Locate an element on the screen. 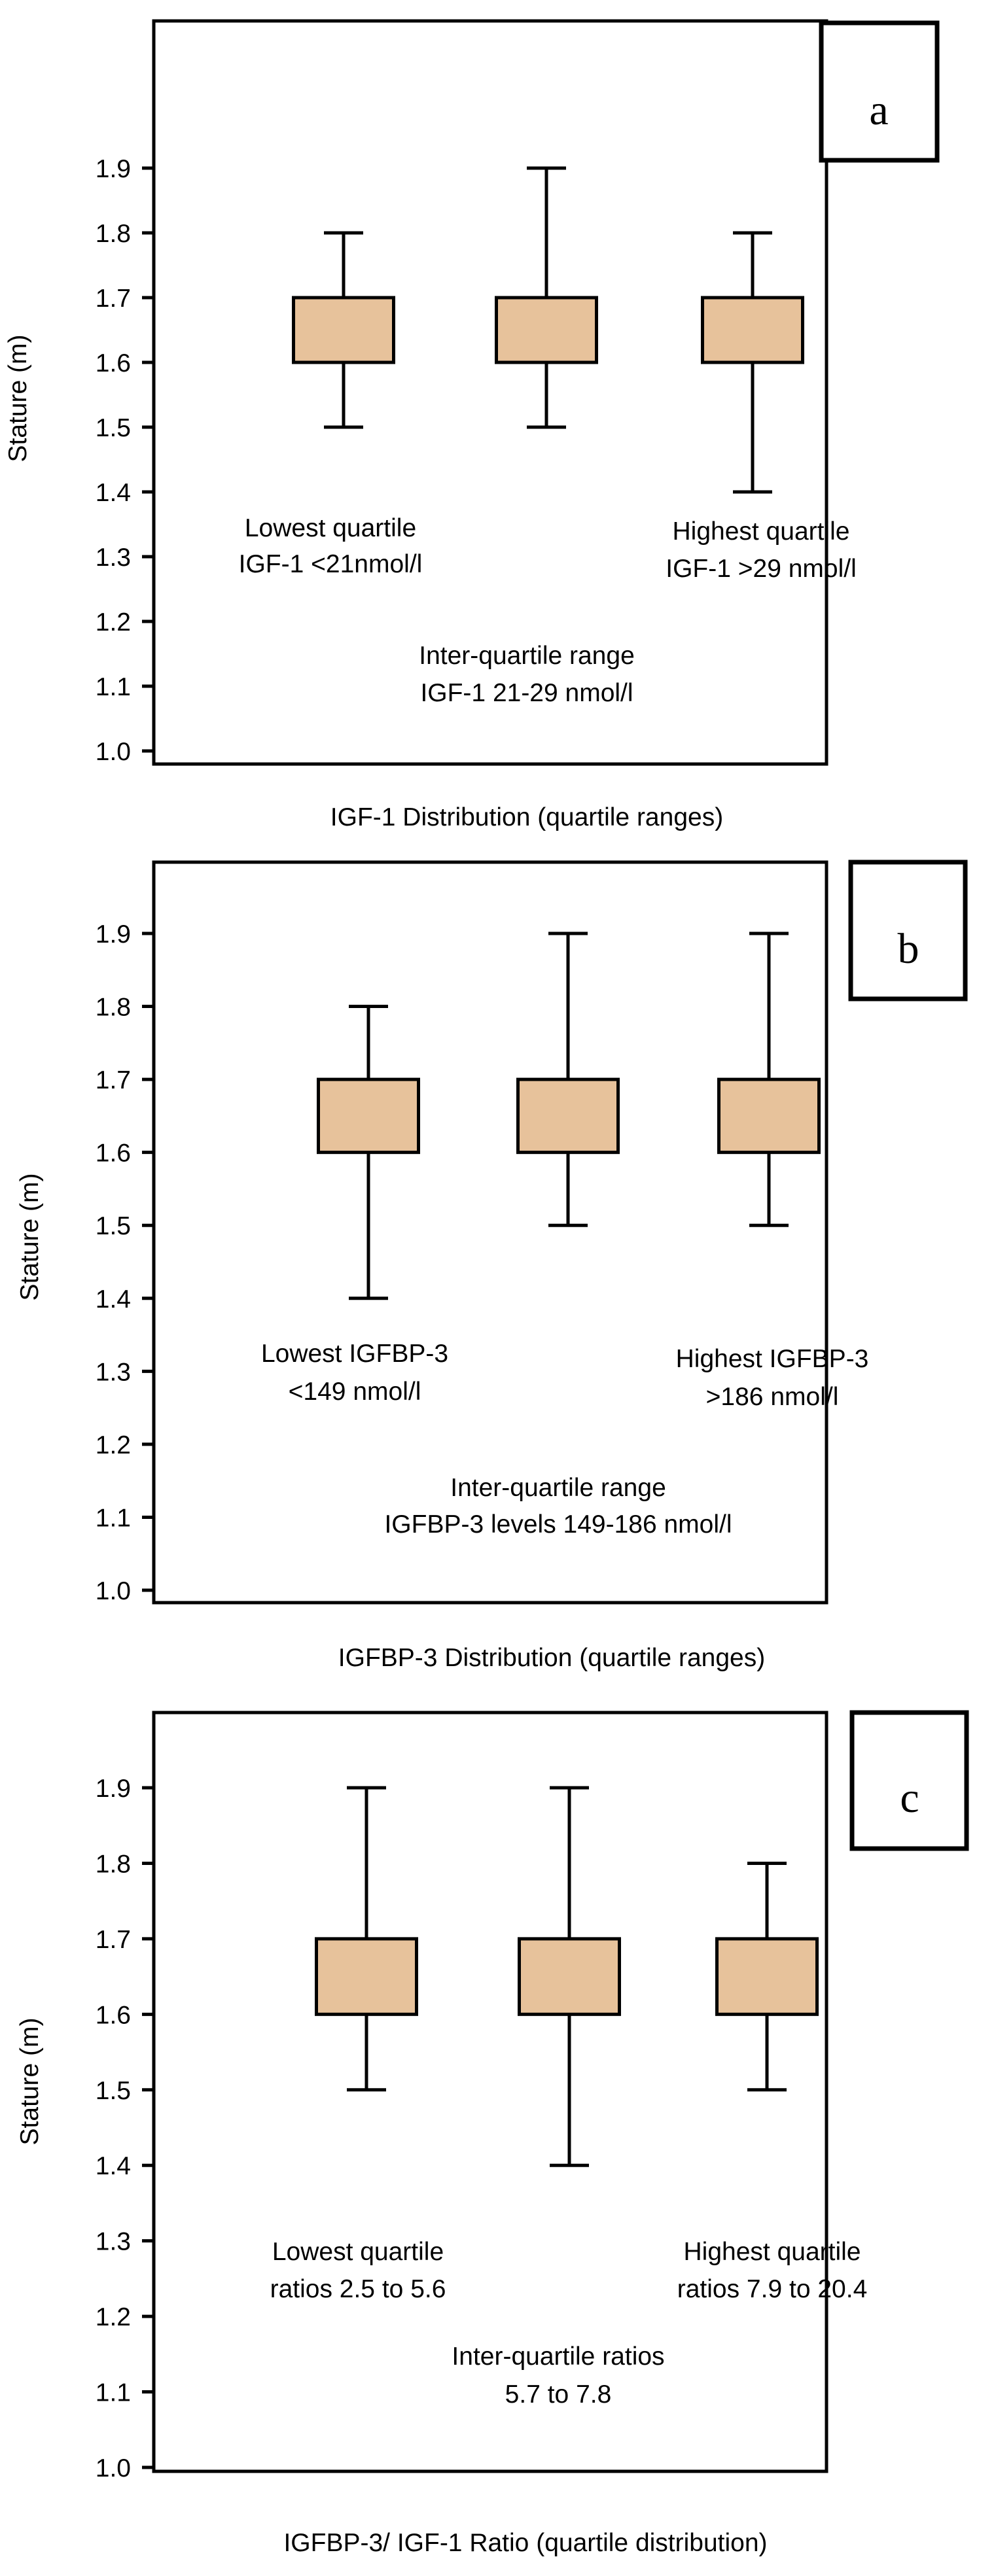 This screenshot has height=2576, width=996. annotation-text: IGF-1 >29 nmol/l is located at coordinates (761, 569).